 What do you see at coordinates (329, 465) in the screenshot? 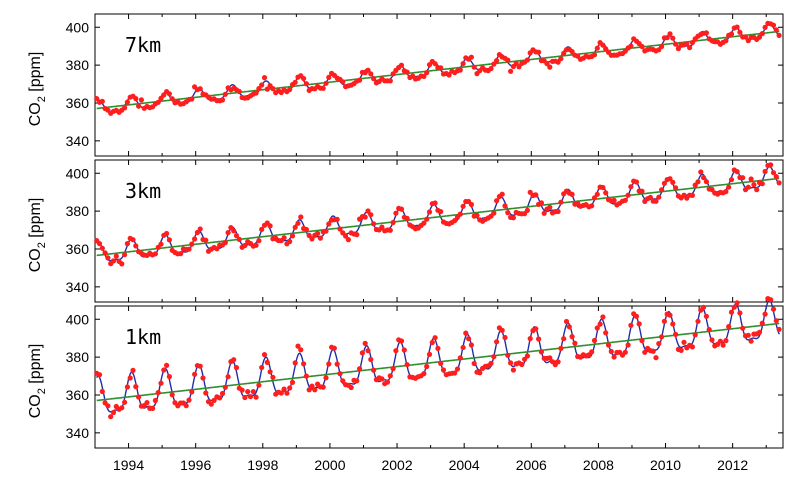
I see `x-tick-label: 2000` at bounding box center [329, 465].